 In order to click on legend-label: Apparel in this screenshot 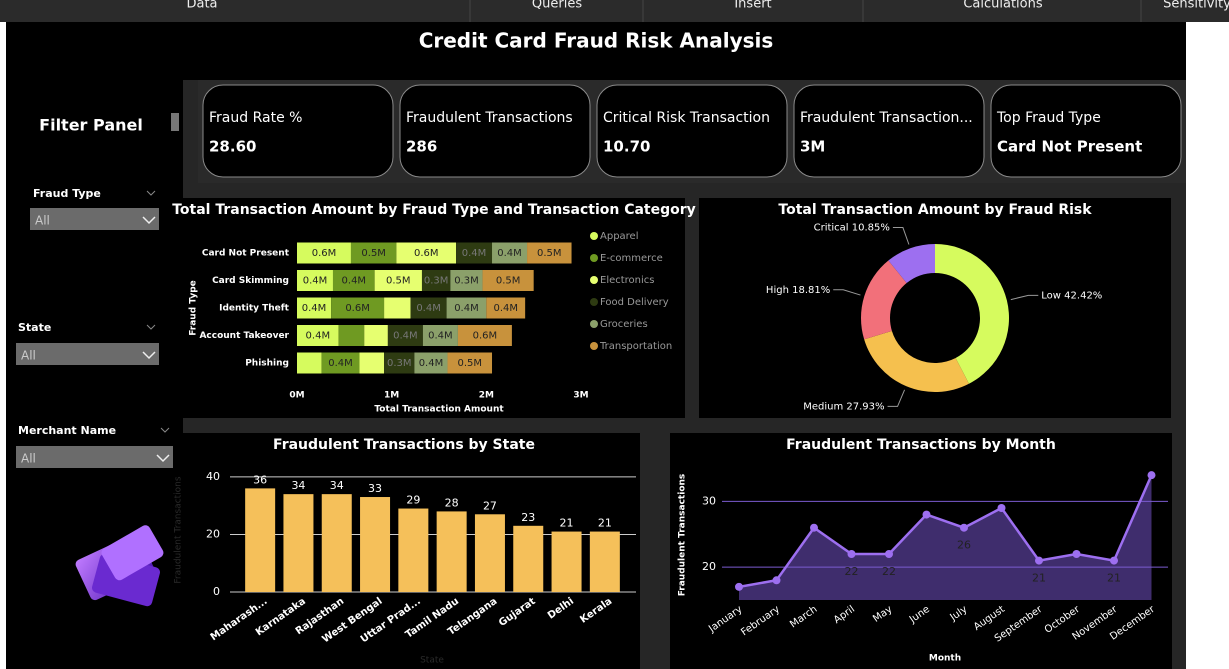, I will do `click(619, 236)`.